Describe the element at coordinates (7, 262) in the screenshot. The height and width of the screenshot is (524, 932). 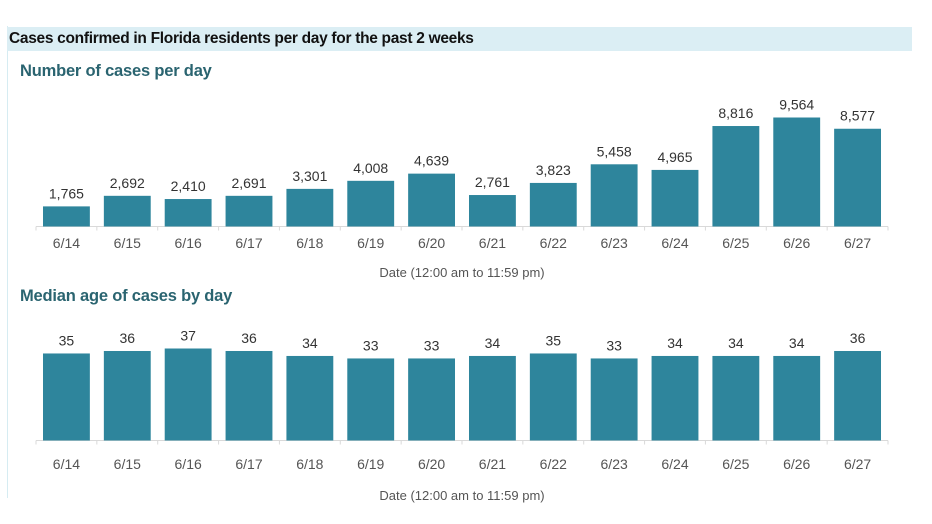
I see `frame-border` at that location.